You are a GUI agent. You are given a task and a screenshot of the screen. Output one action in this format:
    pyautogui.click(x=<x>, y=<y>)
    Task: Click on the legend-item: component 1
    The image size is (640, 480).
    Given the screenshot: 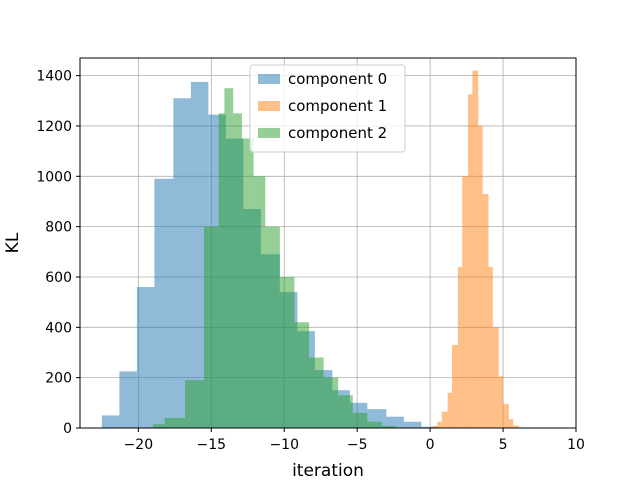 What is the action you would take?
    pyautogui.click(x=322, y=106)
    